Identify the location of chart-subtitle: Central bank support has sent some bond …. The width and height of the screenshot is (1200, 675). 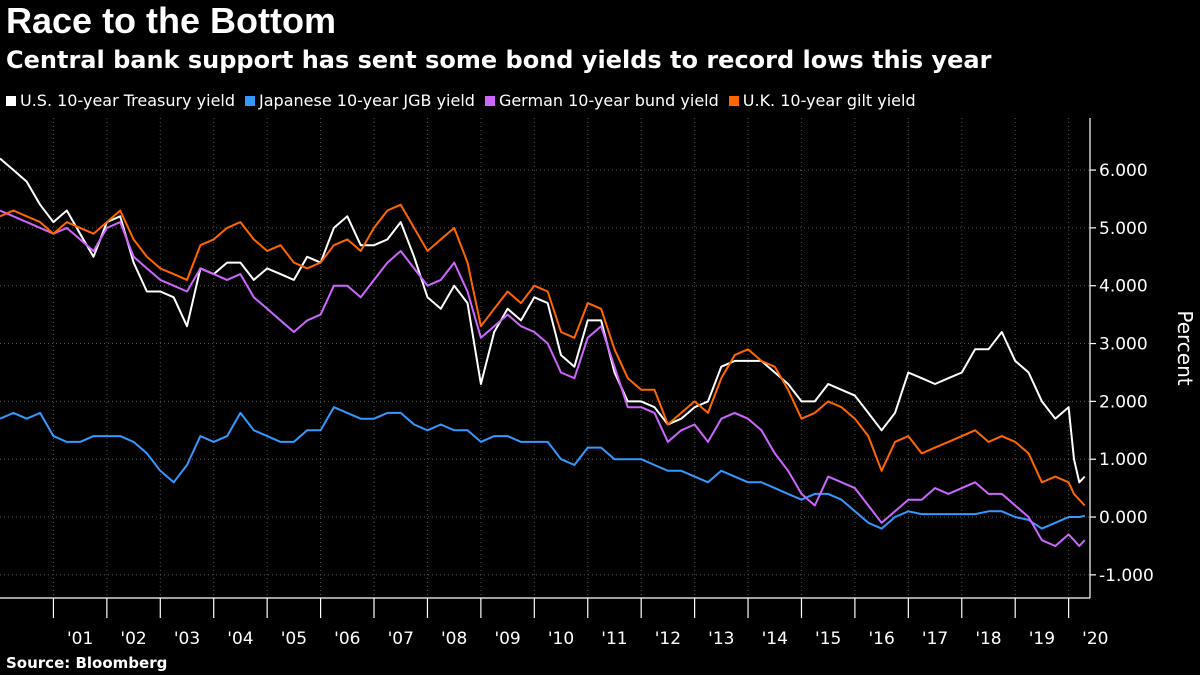
(499, 60).